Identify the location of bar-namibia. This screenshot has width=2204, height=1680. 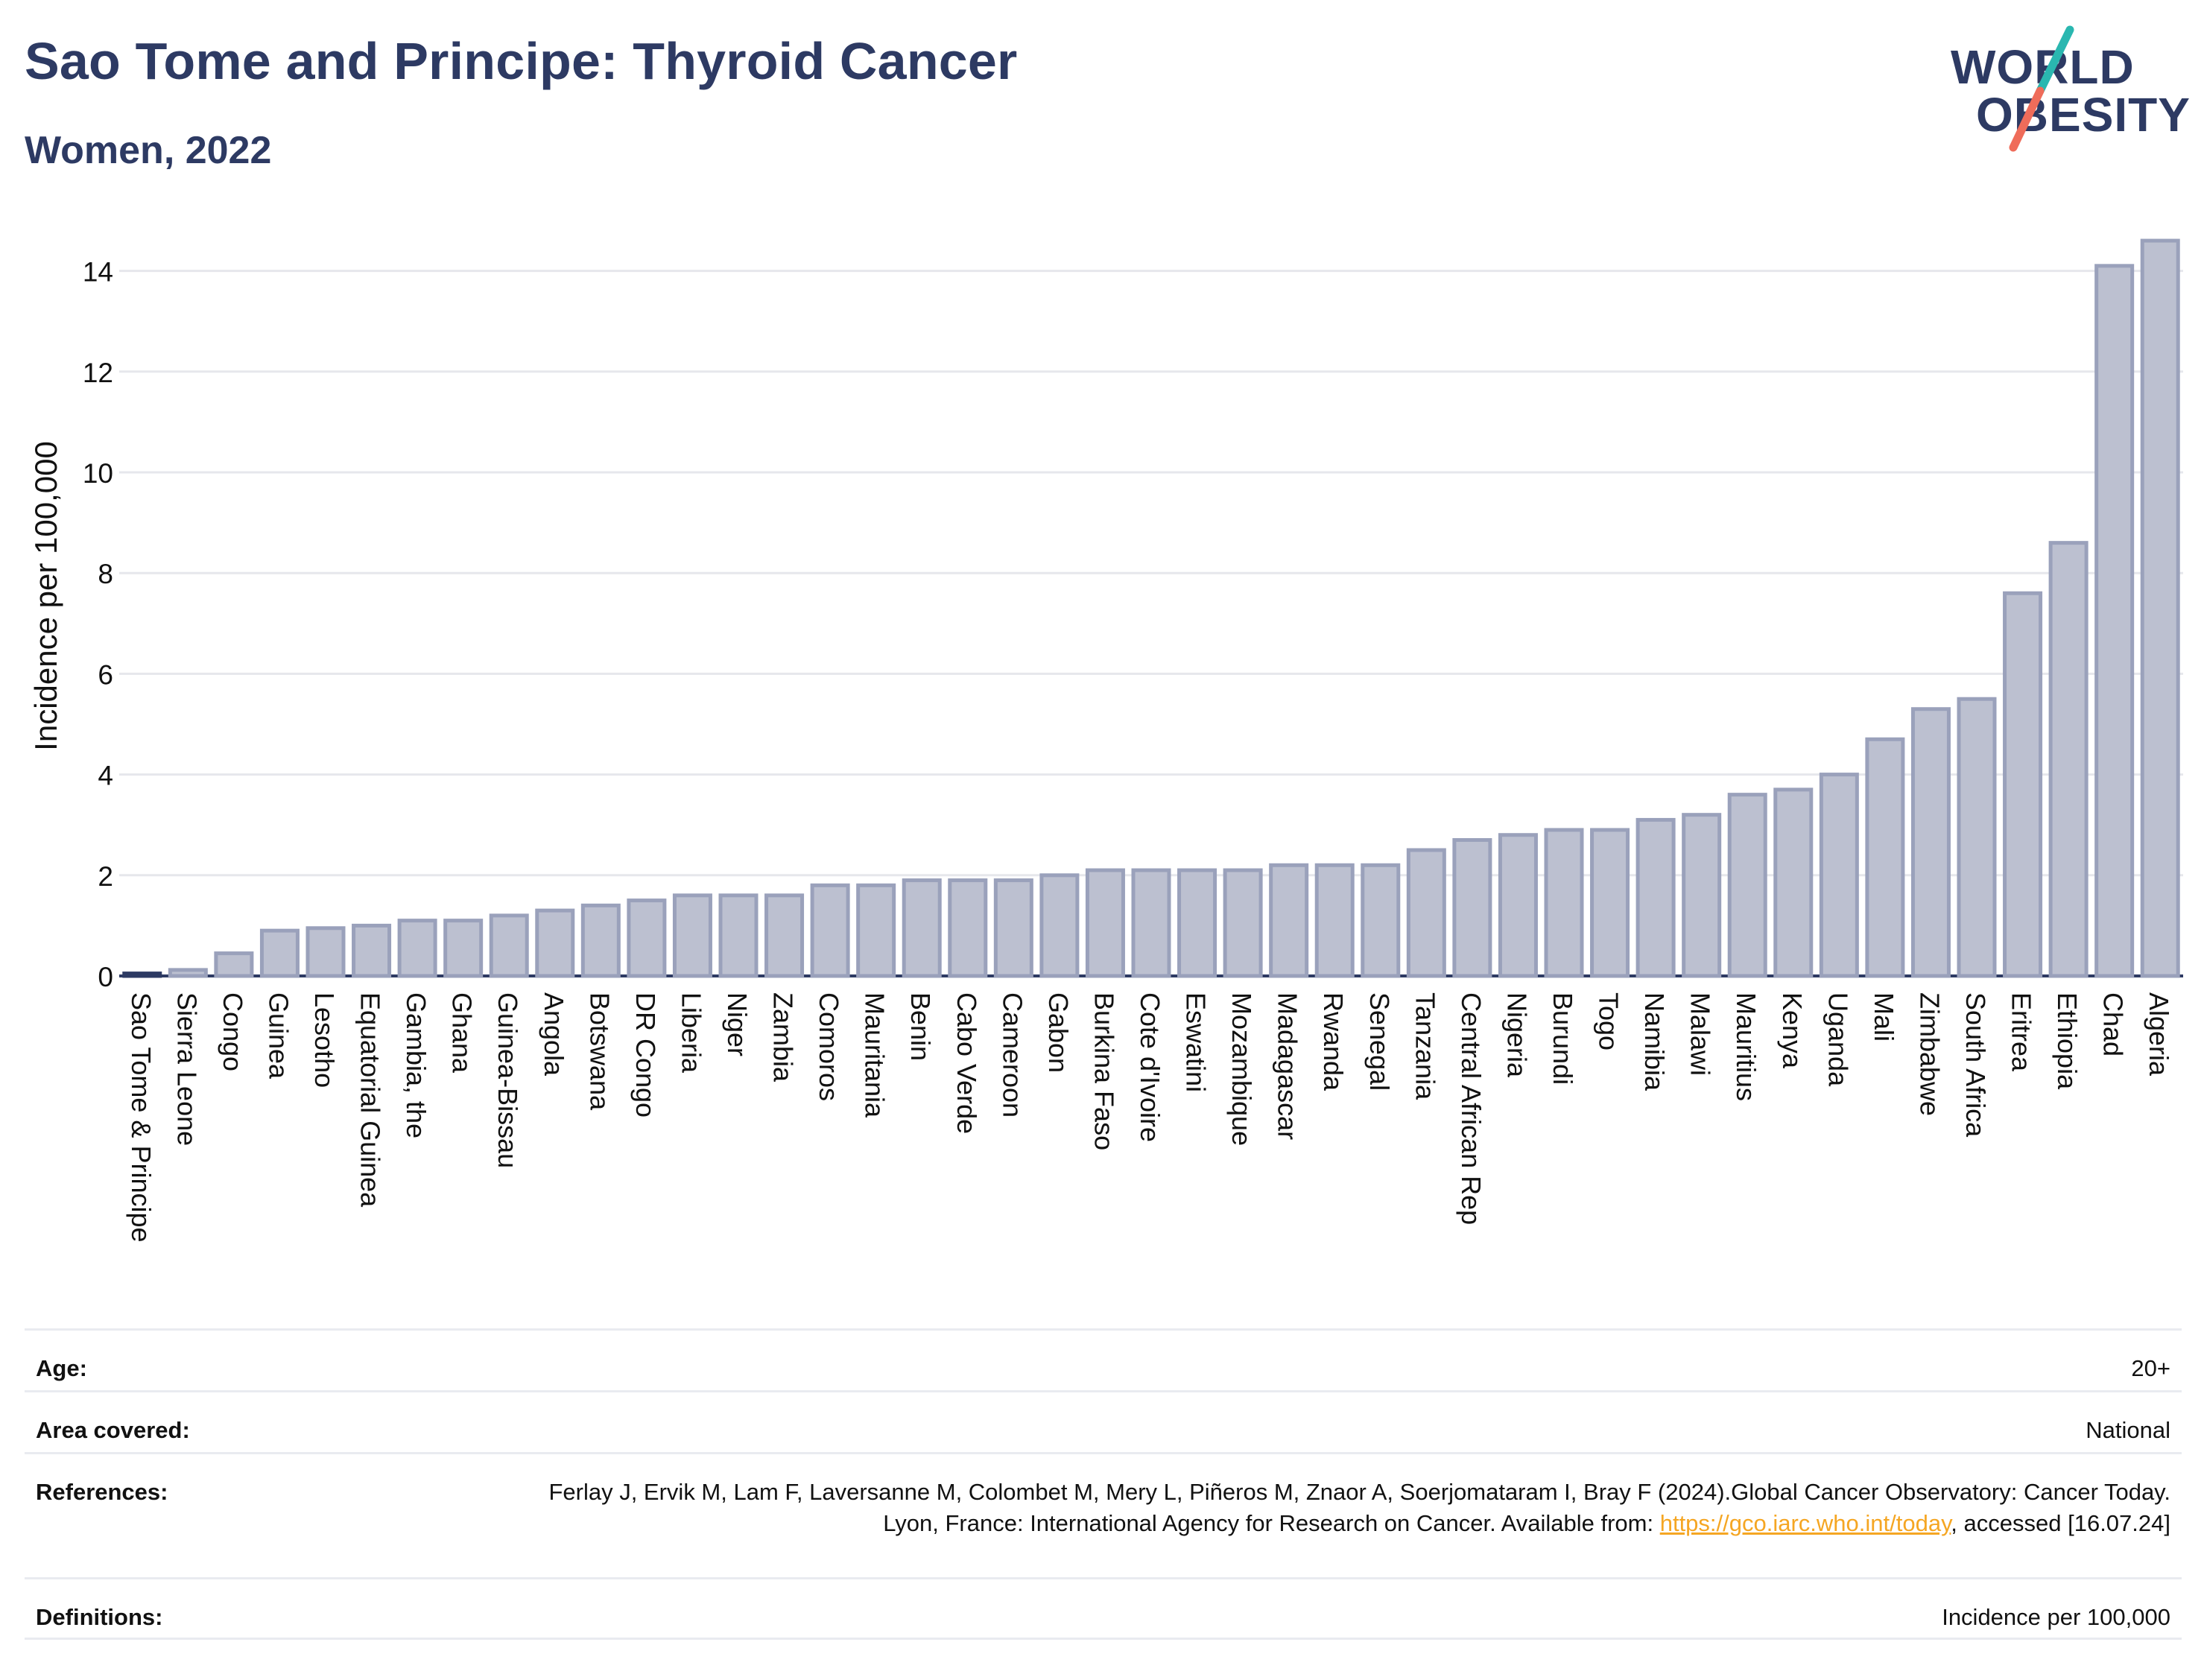
(1655, 897).